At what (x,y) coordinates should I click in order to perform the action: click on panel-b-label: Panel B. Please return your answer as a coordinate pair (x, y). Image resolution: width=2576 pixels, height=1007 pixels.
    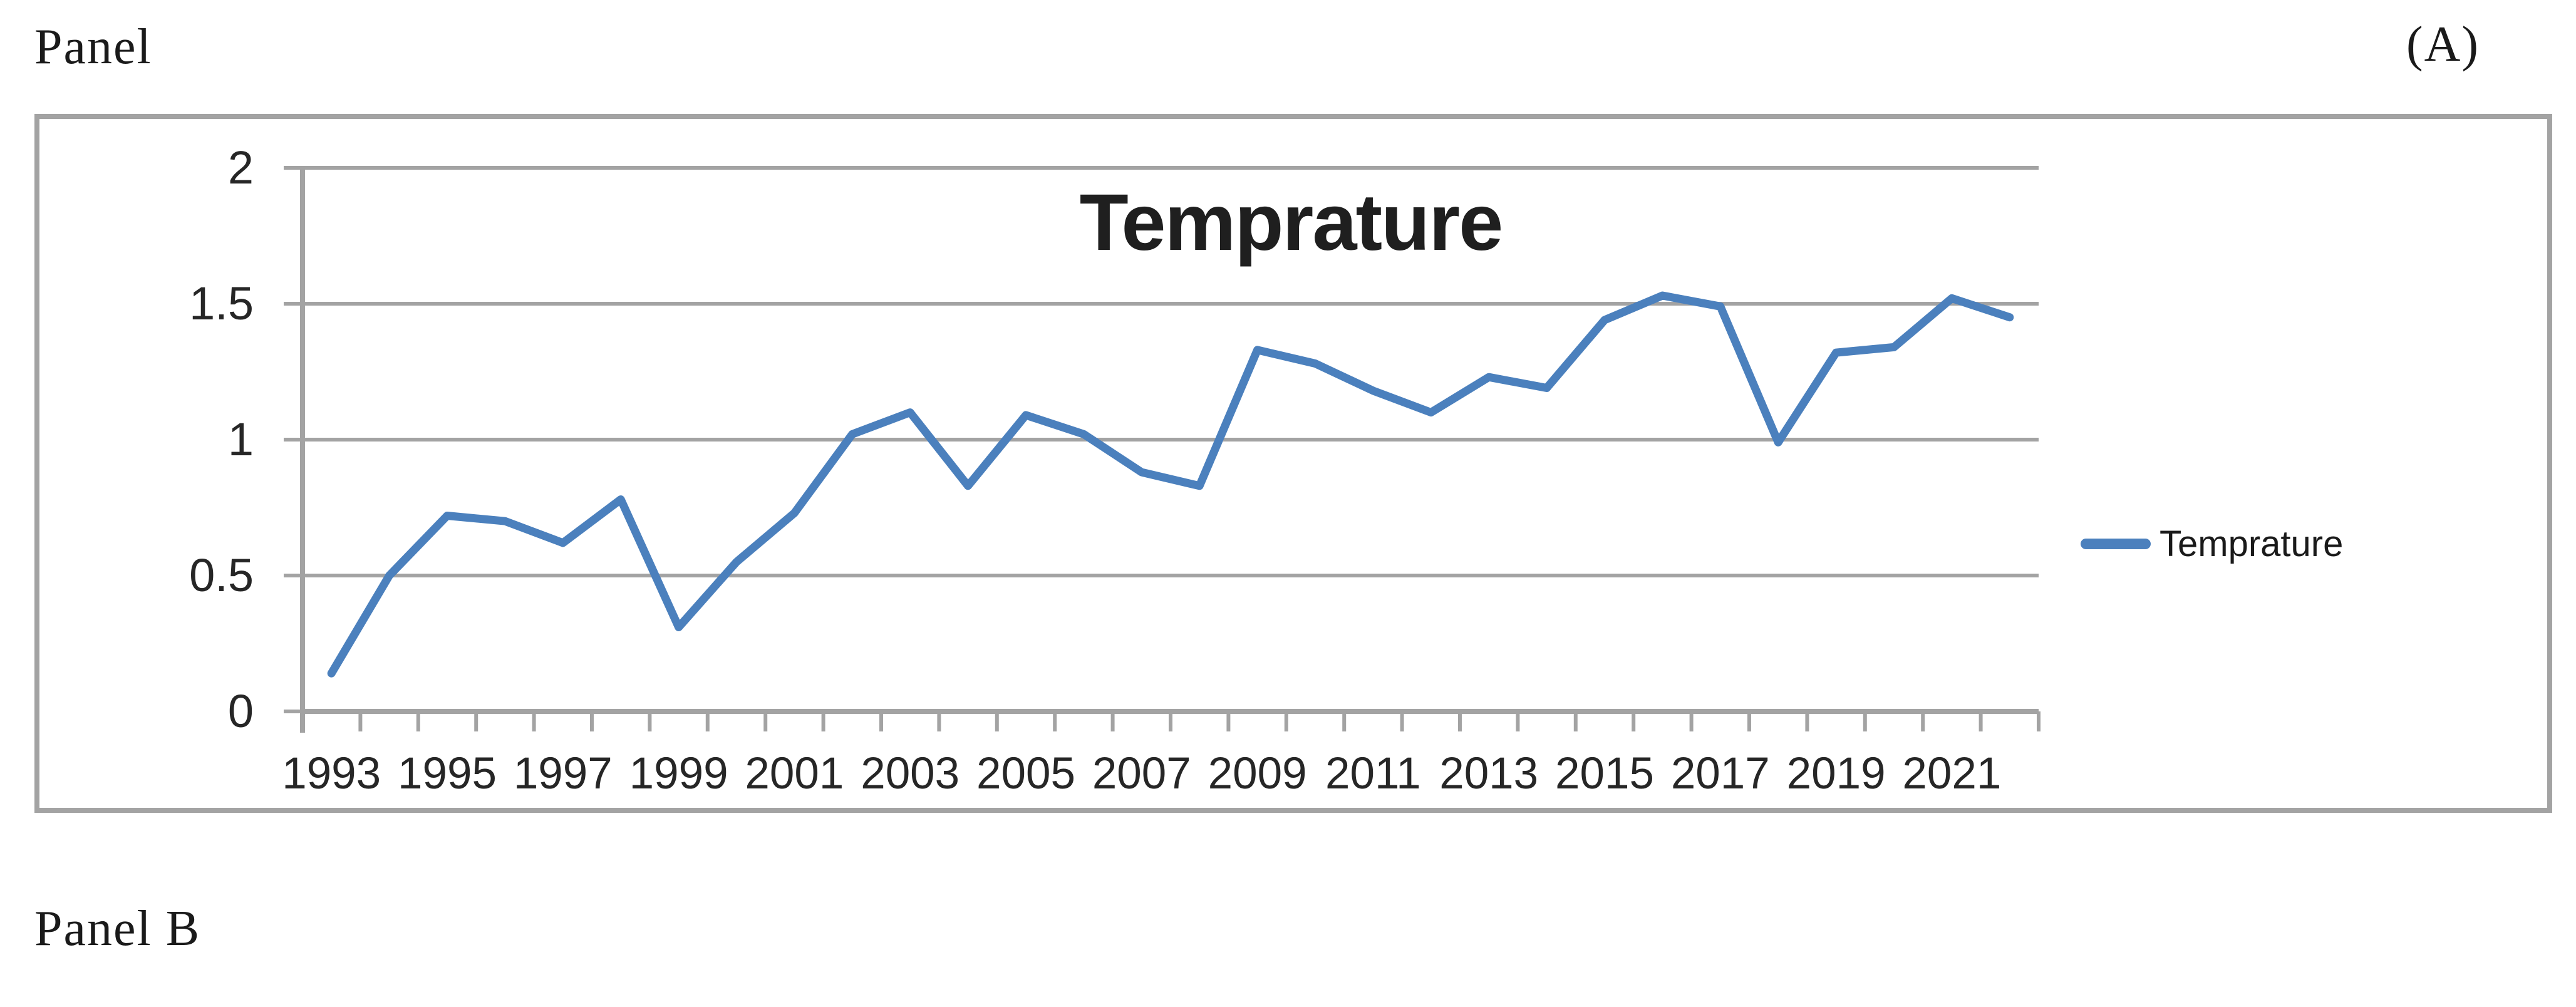
    Looking at the image, I should click on (117, 928).